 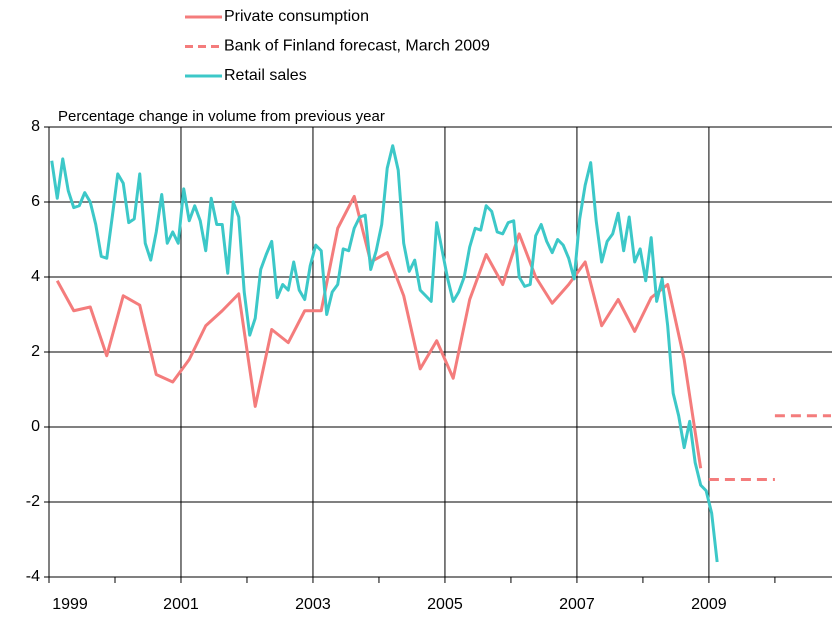 I want to click on x-tick-label: 2009, so click(x=709, y=604).